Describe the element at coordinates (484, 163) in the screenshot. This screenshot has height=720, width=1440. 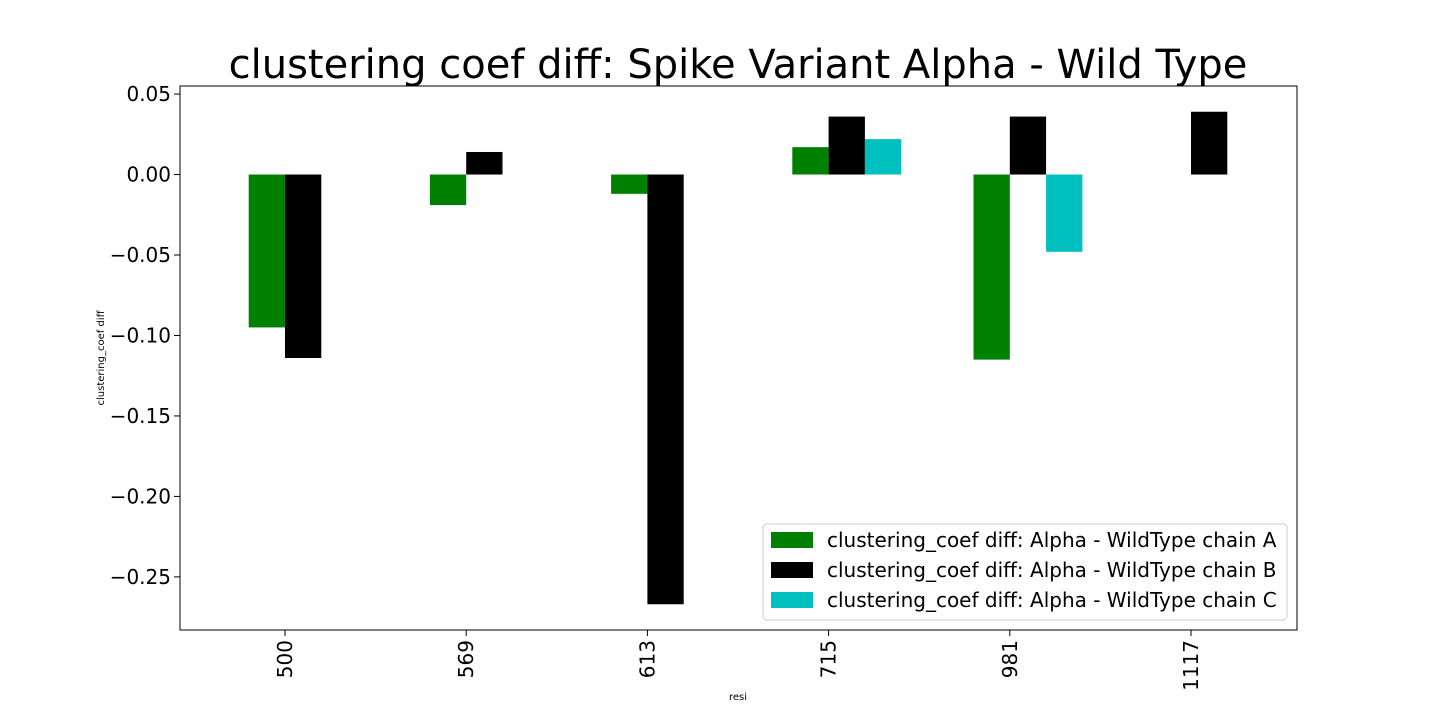
I see `bar-569-chain-B` at that location.